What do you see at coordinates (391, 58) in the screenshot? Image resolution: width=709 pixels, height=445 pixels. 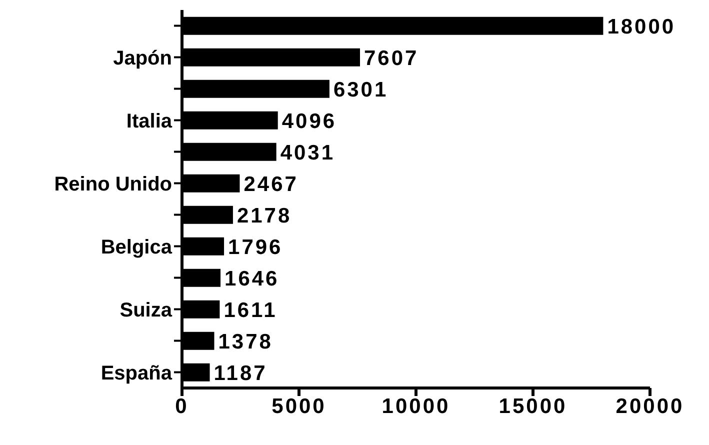 I see `data-label: 7607` at bounding box center [391, 58].